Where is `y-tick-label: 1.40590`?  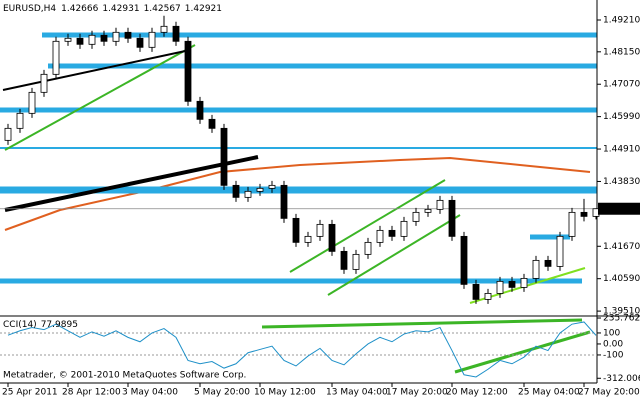 y-tick-label: 1.40590 is located at coordinates (621, 279).